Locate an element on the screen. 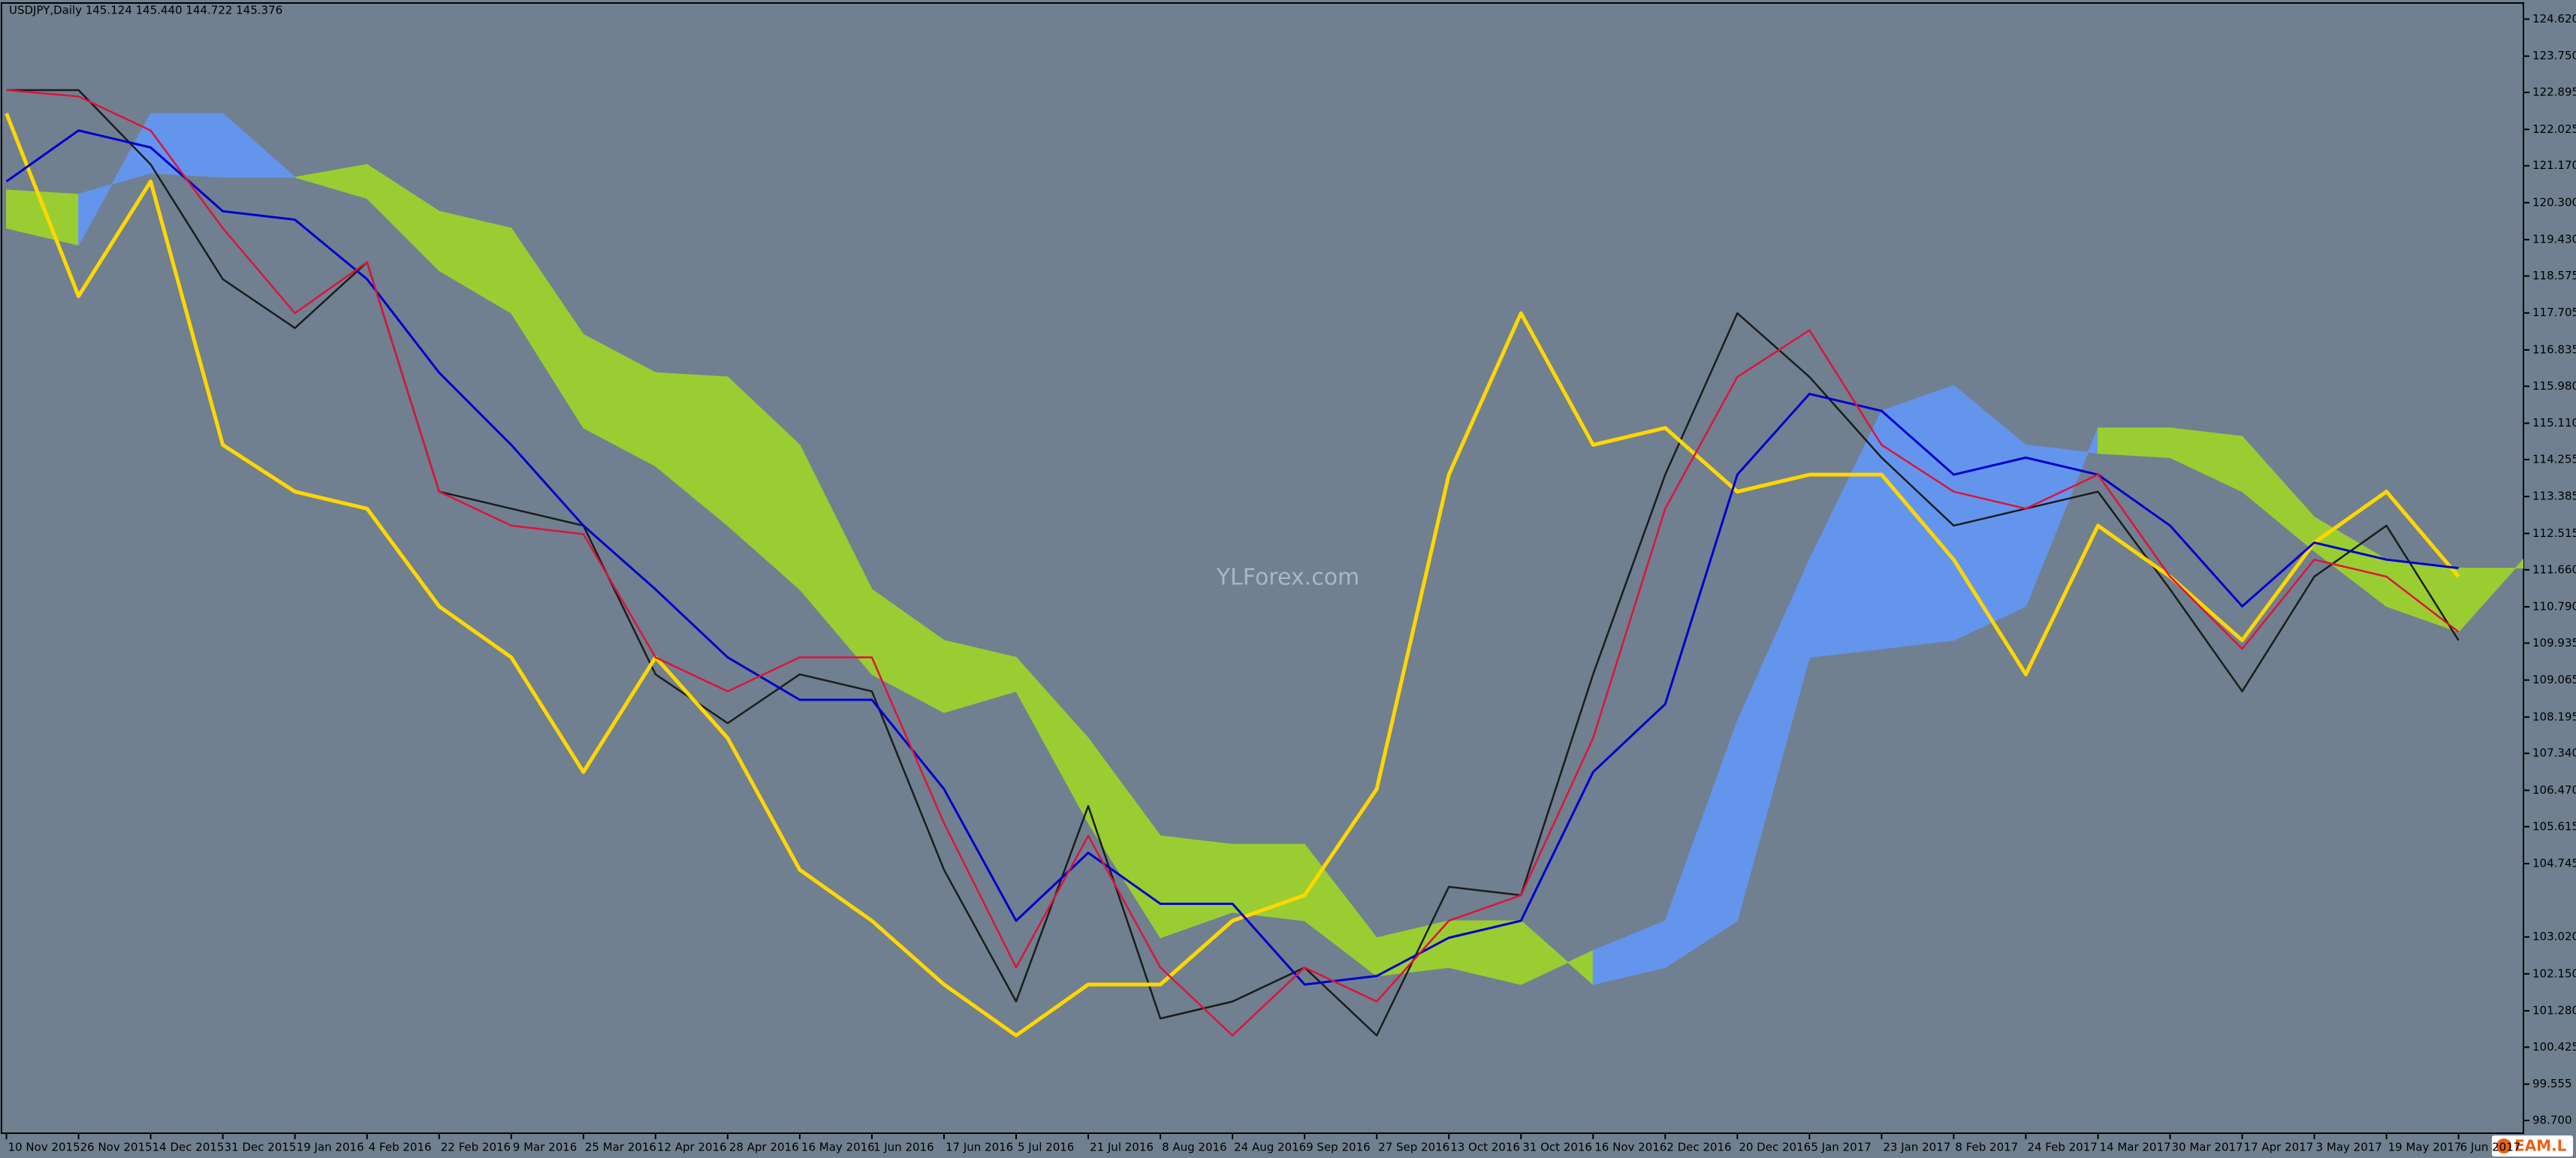  x-tick-label: 24 Aug 2016 is located at coordinates (1270, 1147).